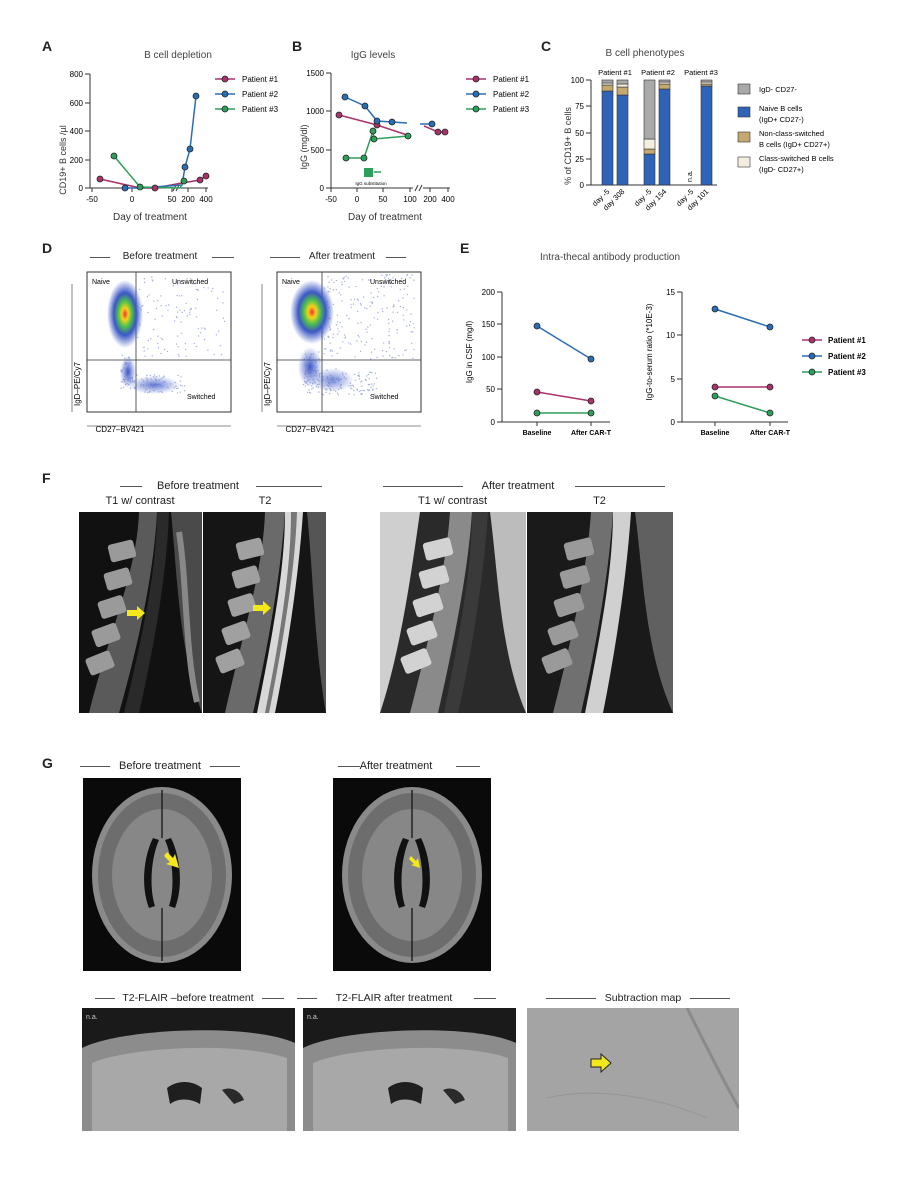 The width and height of the screenshot is (907, 1200). What do you see at coordinates (291, 282) in the screenshot?
I see `quadrant-naive: Naive` at bounding box center [291, 282].